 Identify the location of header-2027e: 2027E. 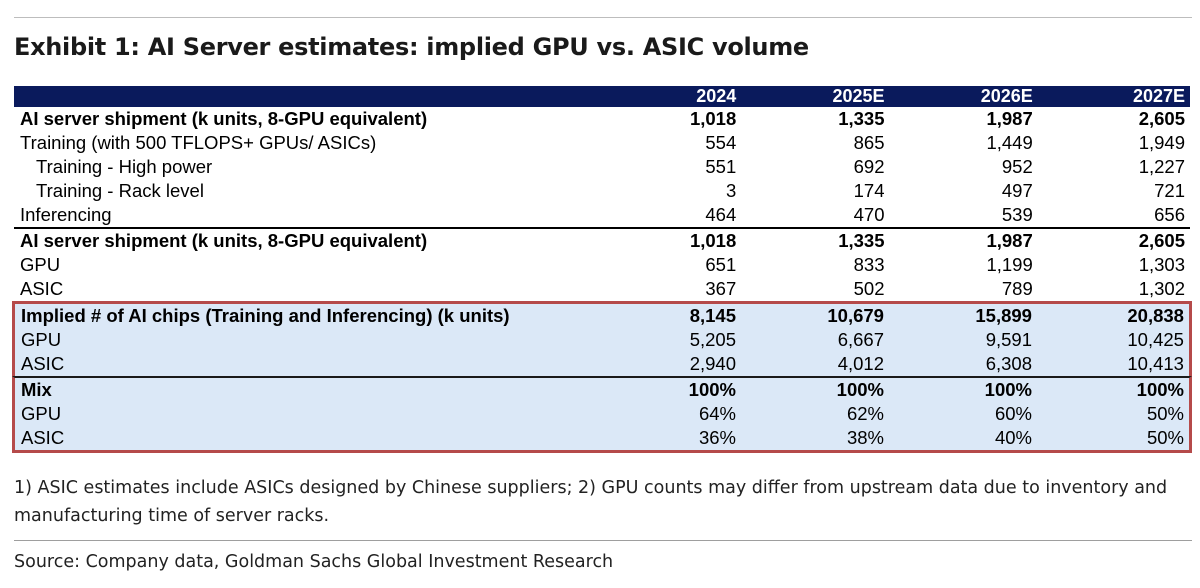
(1158, 96).